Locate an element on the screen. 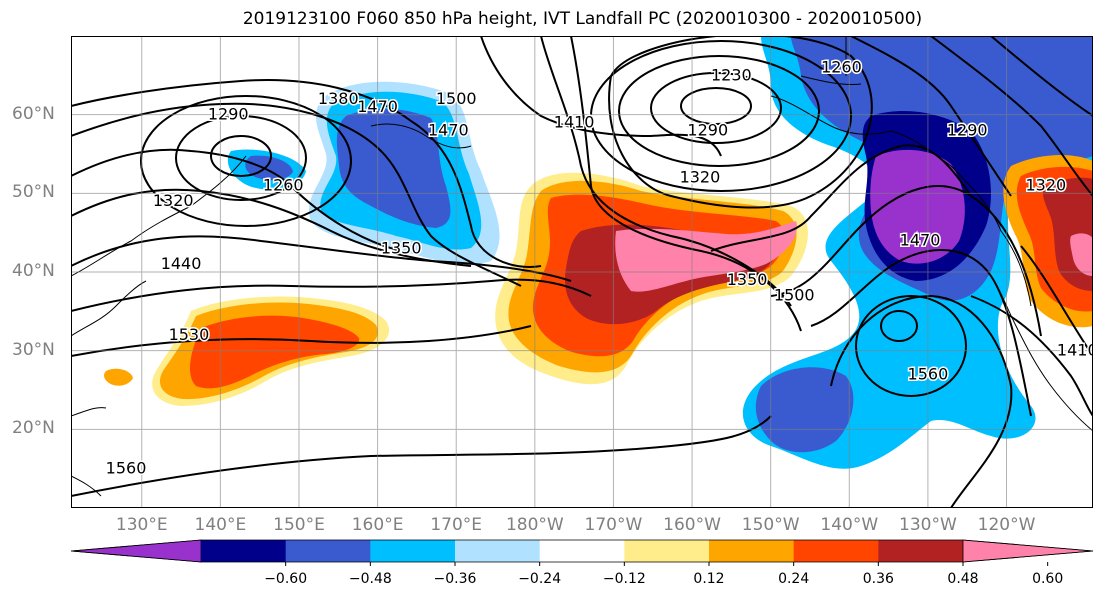 The height and width of the screenshot is (601, 1105). colorbar-segments is located at coordinates (582, 552).